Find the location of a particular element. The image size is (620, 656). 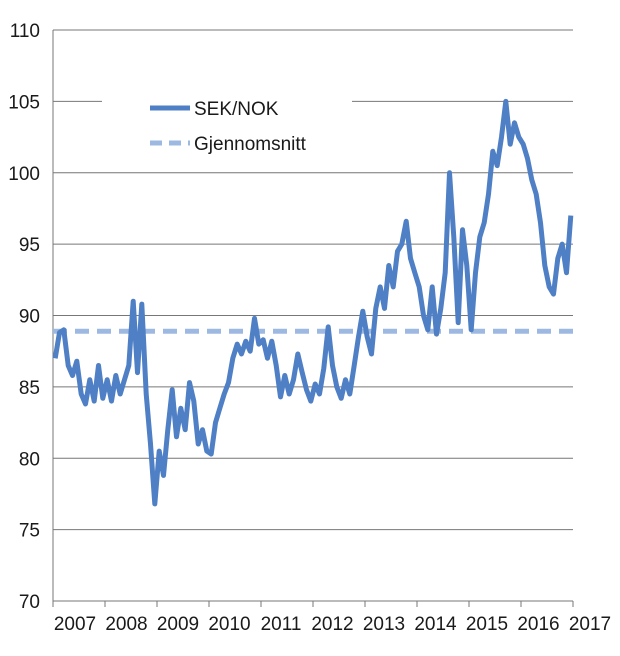

x-tick-label-2012: 2012 is located at coordinates (332, 624).